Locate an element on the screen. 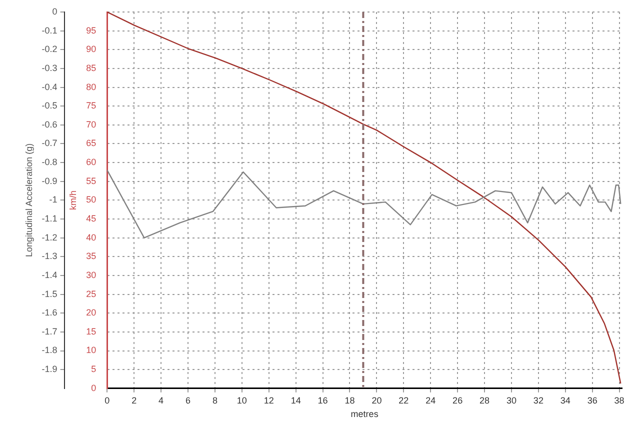 This screenshot has width=640, height=426. x-axis-title: metres is located at coordinates (364, 414).